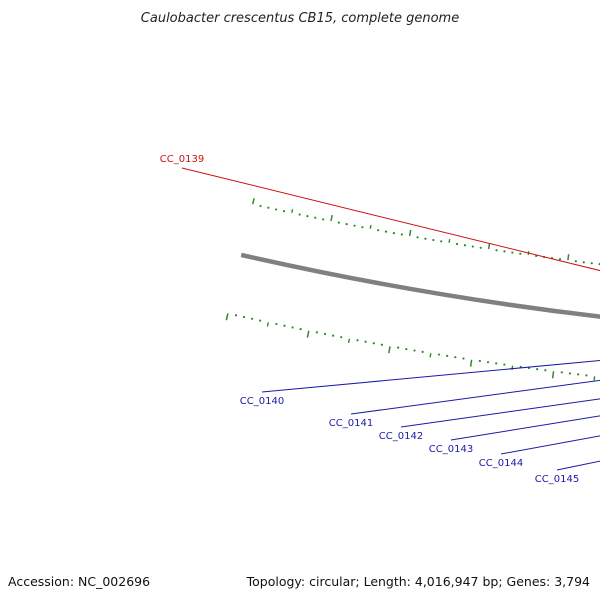  Describe the element at coordinates (557, 479) in the screenshot. I see `gene-label: CC_0145` at that location.